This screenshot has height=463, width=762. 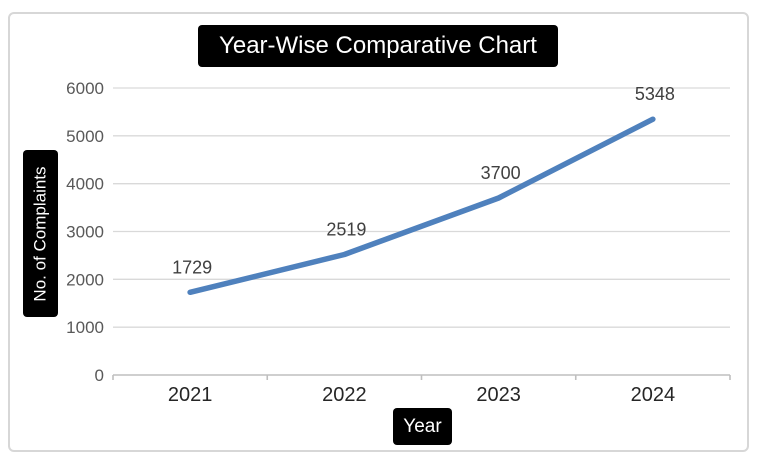 I want to click on data-point-label: 3700, so click(x=501, y=173).